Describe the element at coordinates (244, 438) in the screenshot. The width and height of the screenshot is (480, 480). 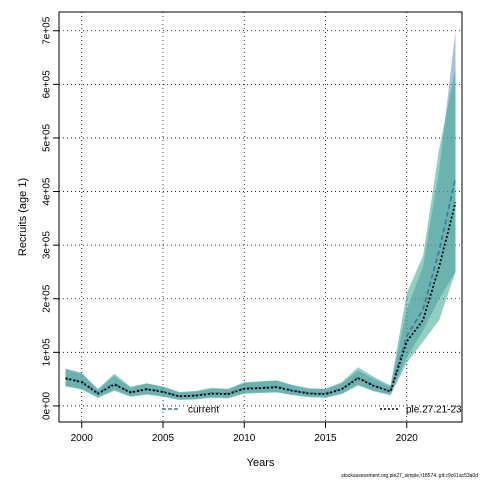
I see `x-tick-label: 2010` at that location.